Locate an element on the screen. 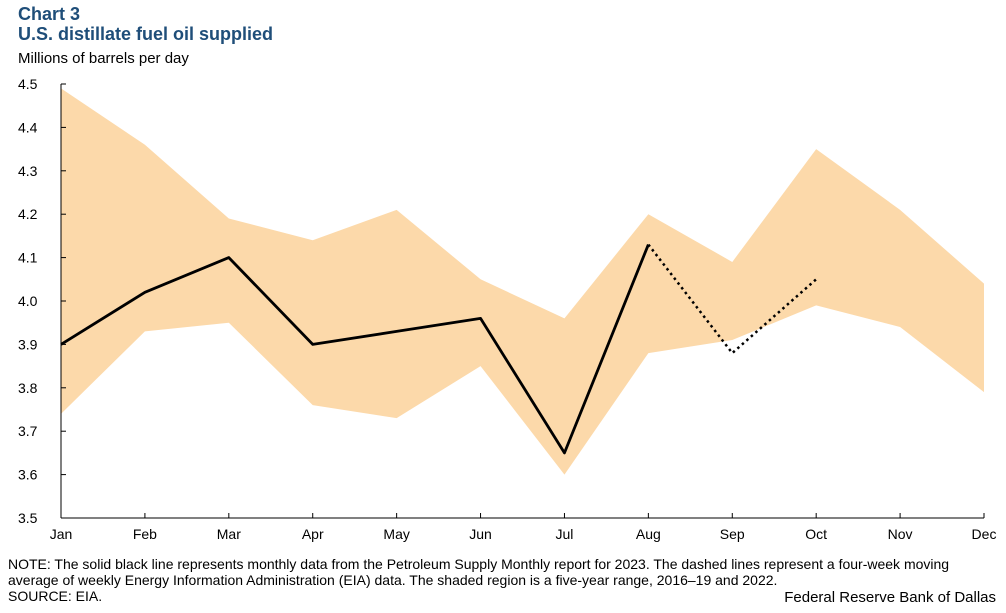 The height and width of the screenshot is (613, 1006). y-tick-label: 4.1 is located at coordinates (28, 258).